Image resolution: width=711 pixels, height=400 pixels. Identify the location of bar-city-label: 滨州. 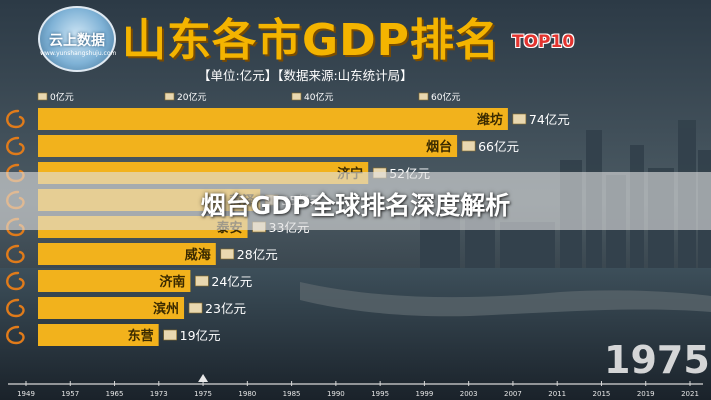
(166, 309).